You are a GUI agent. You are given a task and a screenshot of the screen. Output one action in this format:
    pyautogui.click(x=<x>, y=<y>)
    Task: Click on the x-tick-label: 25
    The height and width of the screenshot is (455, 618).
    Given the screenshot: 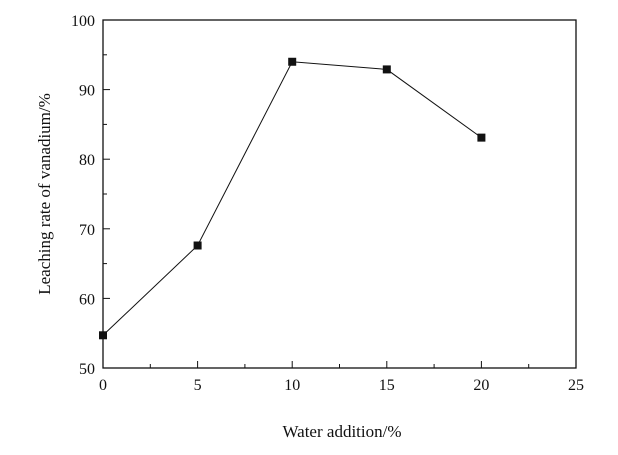 What is the action you would take?
    pyautogui.click(x=576, y=385)
    